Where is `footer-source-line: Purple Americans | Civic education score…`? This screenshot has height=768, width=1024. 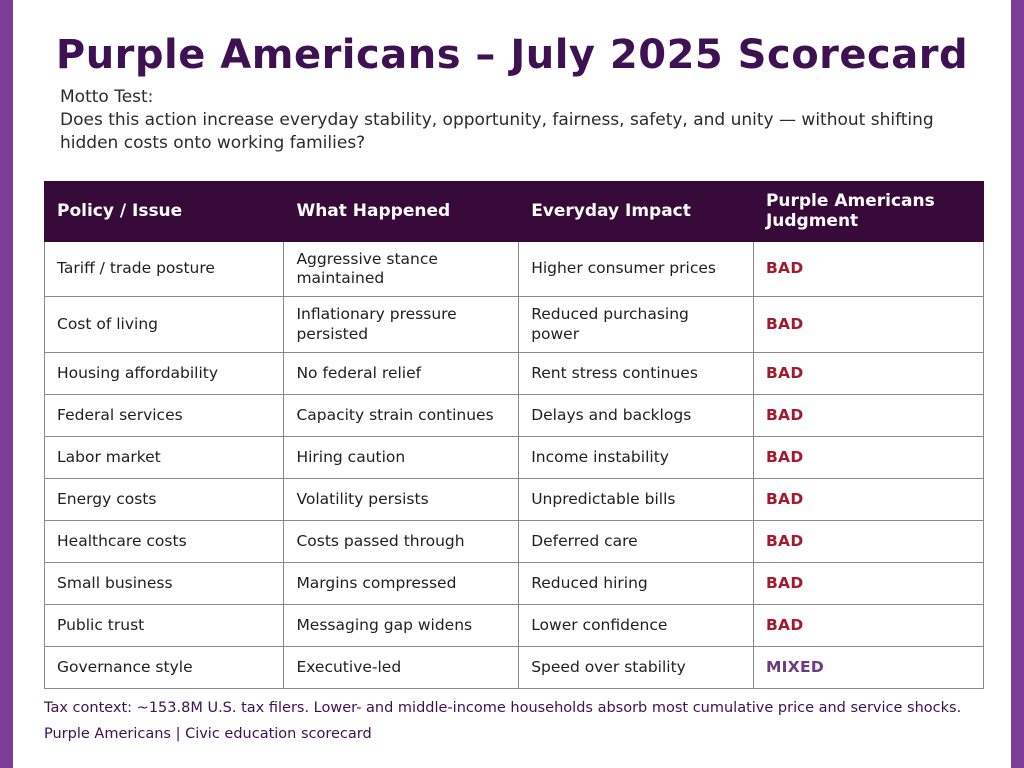 footer-source-line: Purple Americans | Civic education score… is located at coordinates (208, 733).